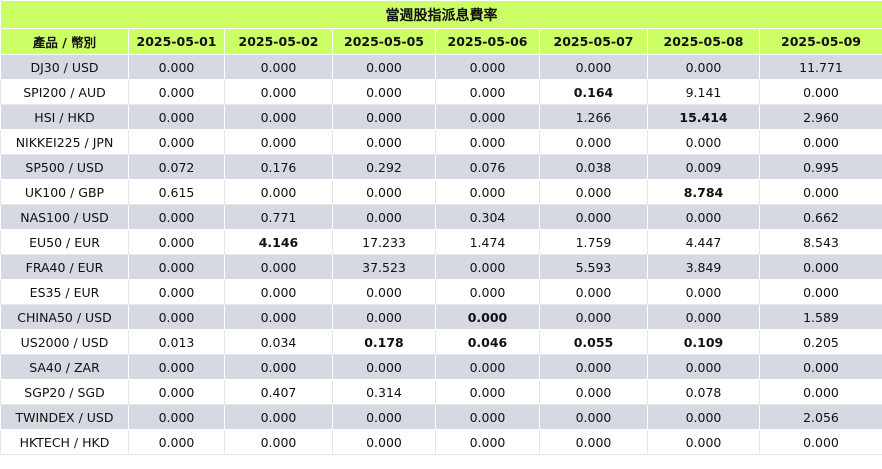  What do you see at coordinates (703, 92) in the screenshot?
I see `rate-cell: 9.141` at bounding box center [703, 92].